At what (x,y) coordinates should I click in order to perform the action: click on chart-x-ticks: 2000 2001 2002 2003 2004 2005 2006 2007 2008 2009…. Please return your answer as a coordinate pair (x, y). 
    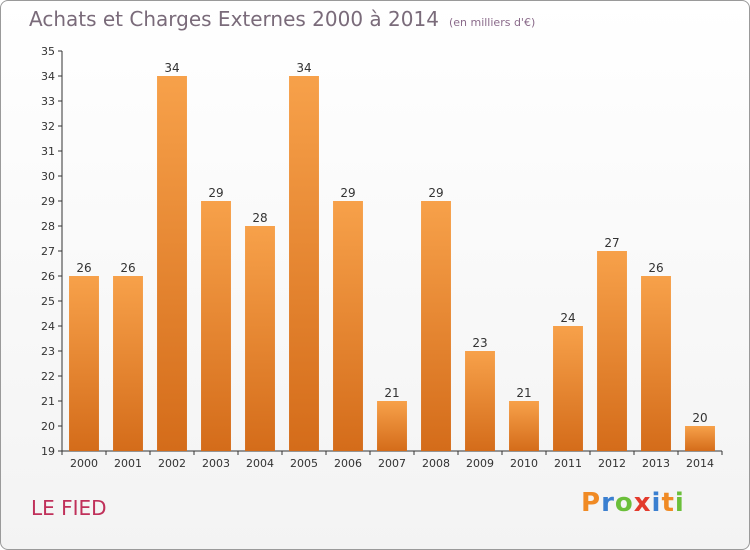
    Looking at the image, I should click on (392, 460).